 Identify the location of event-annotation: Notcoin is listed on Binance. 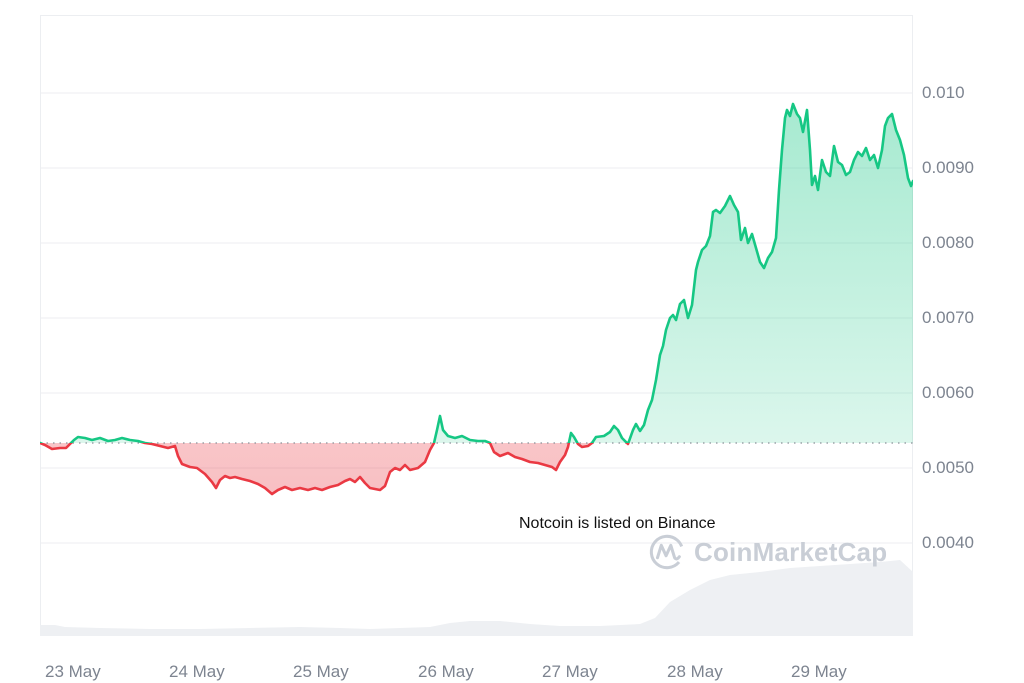
(617, 523).